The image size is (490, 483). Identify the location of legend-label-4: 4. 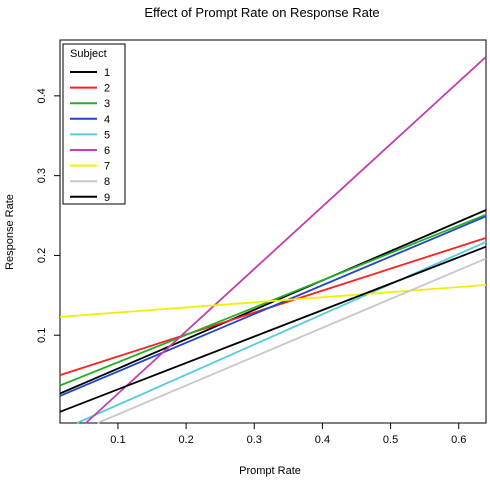
(107, 120).